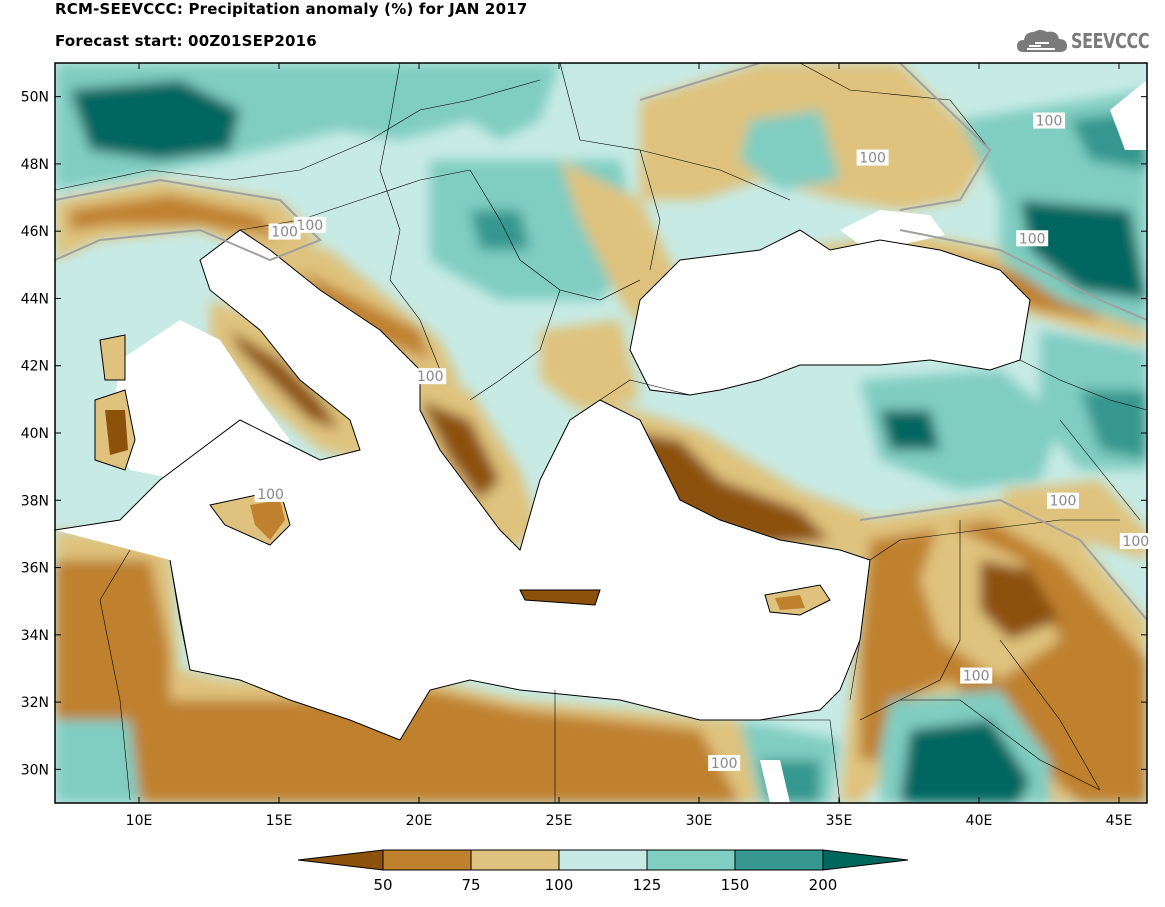 The width and height of the screenshot is (1165, 907). Describe the element at coordinates (735, 885) in the screenshot. I see `colorbar-label: 150` at that location.